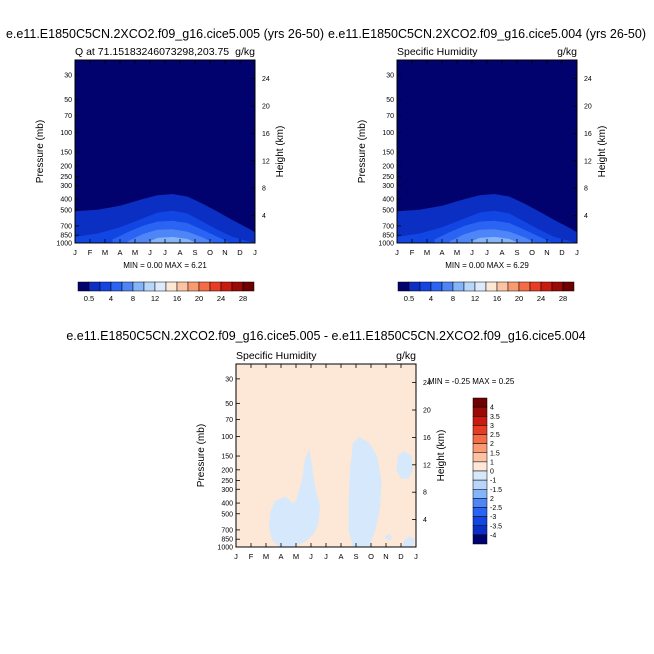  I want to click on chart-units: g/kg, so click(406, 356).